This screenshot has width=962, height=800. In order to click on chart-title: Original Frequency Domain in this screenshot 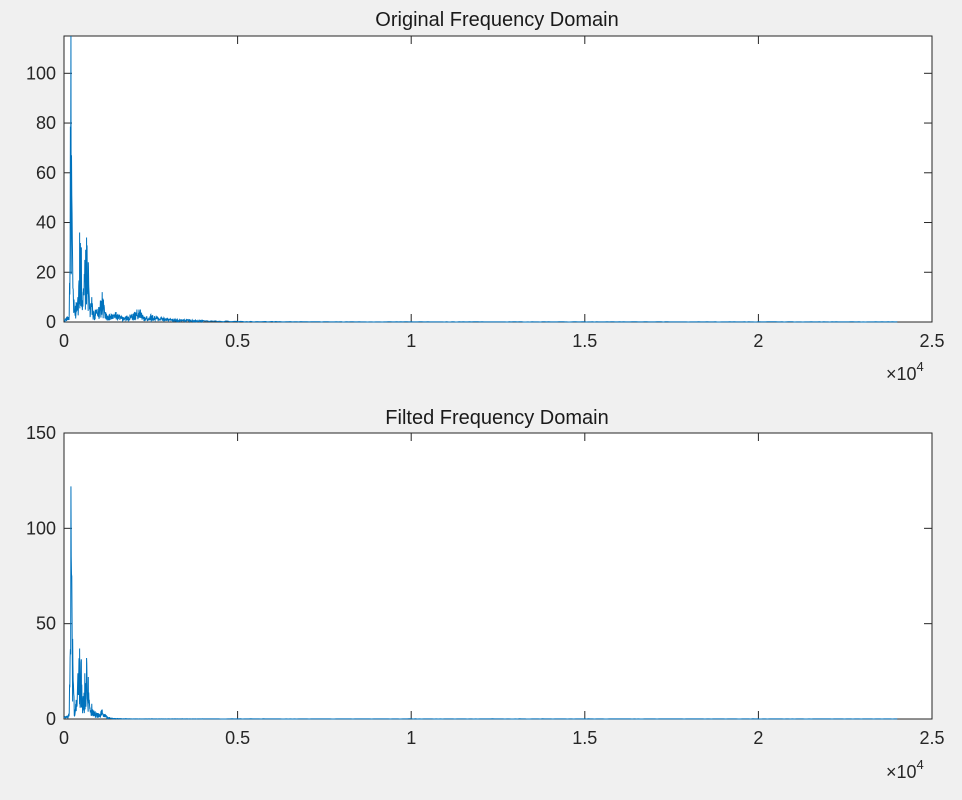, I will do `click(496, 20)`.